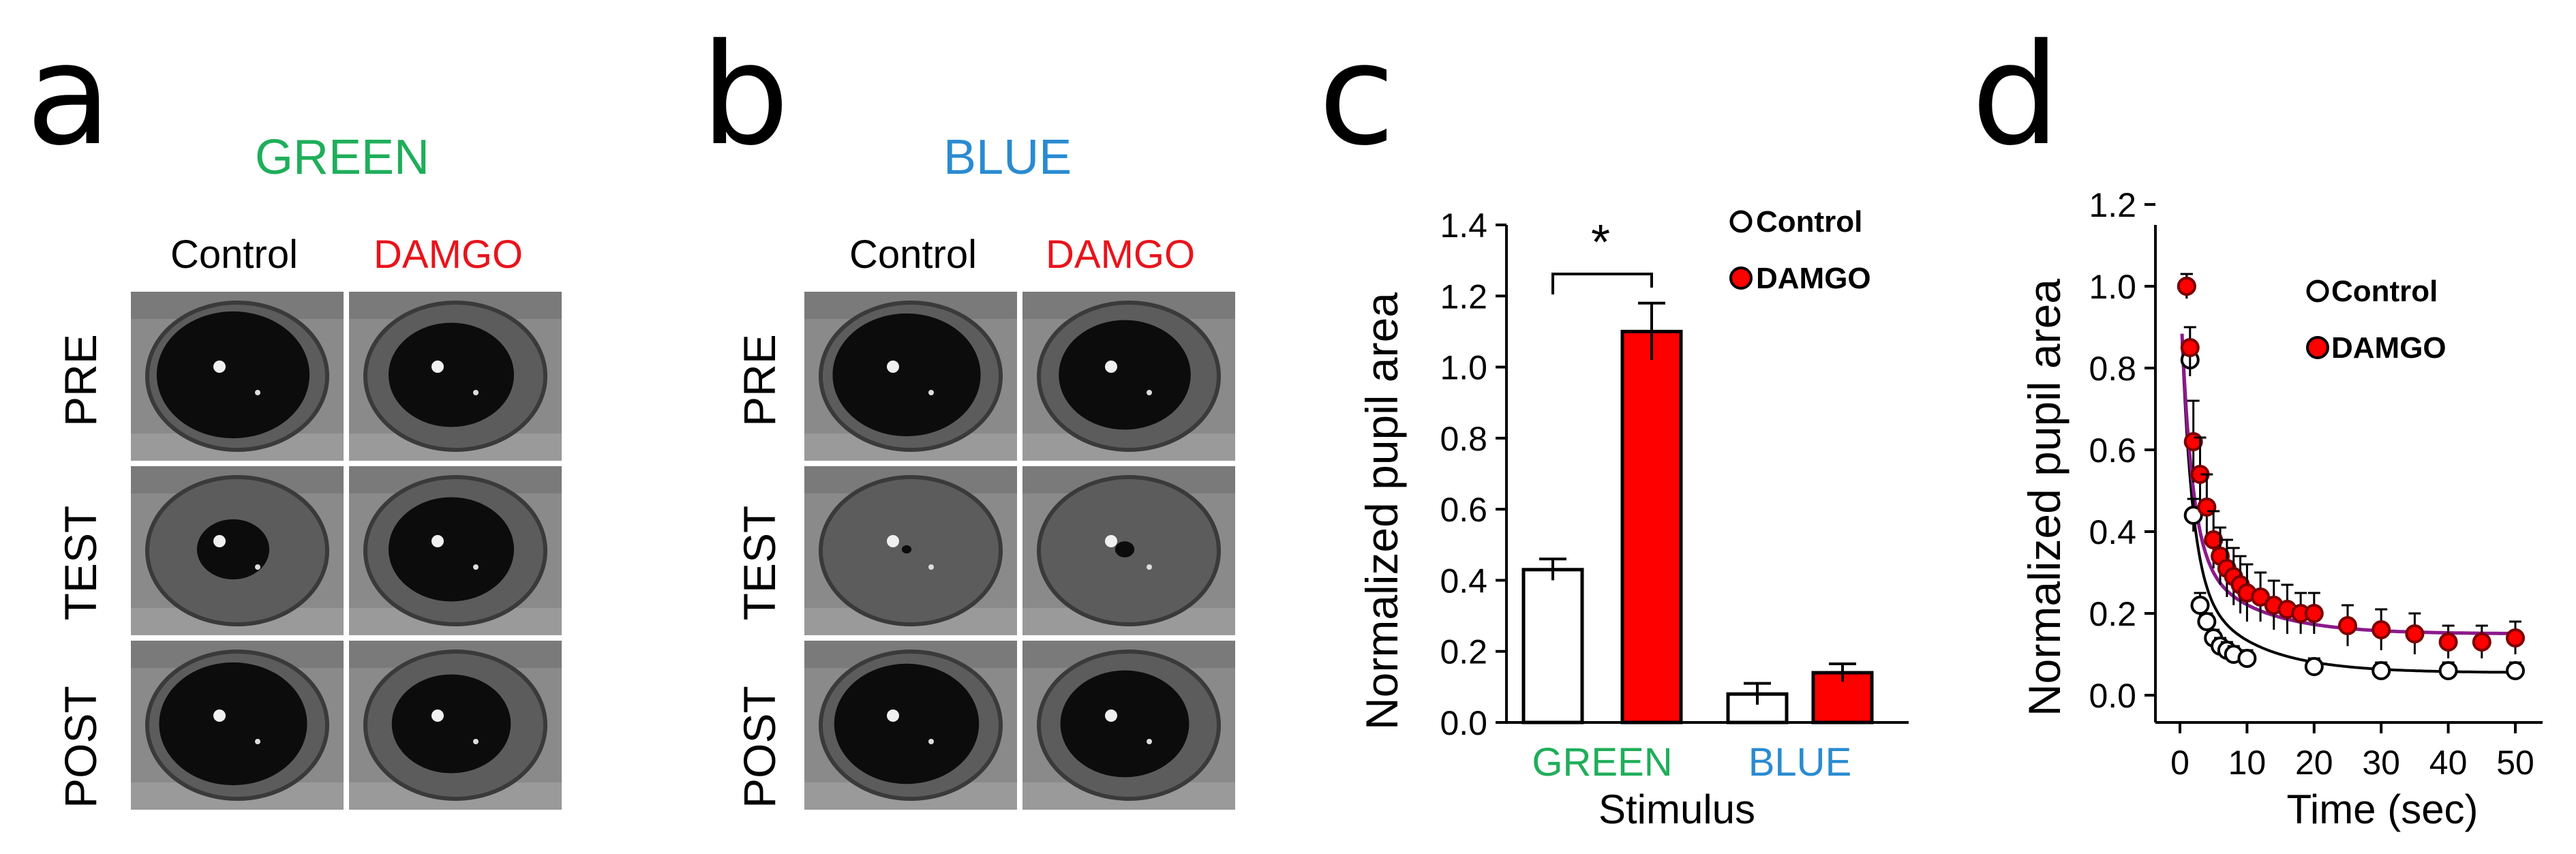 Image resolution: width=2576 pixels, height=854 pixels. What do you see at coordinates (1382, 511) in the screenshot?
I see `panel-c-y-axis-label: Normalized pupil area` at bounding box center [1382, 511].